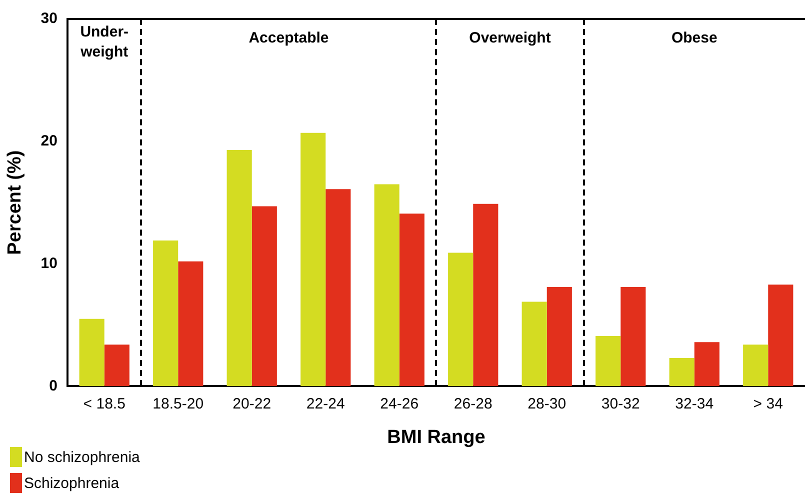 This screenshot has height=501, width=805. Describe the element at coordinates (436, 437) in the screenshot. I see `x-axis-title: BMI Range` at that location.